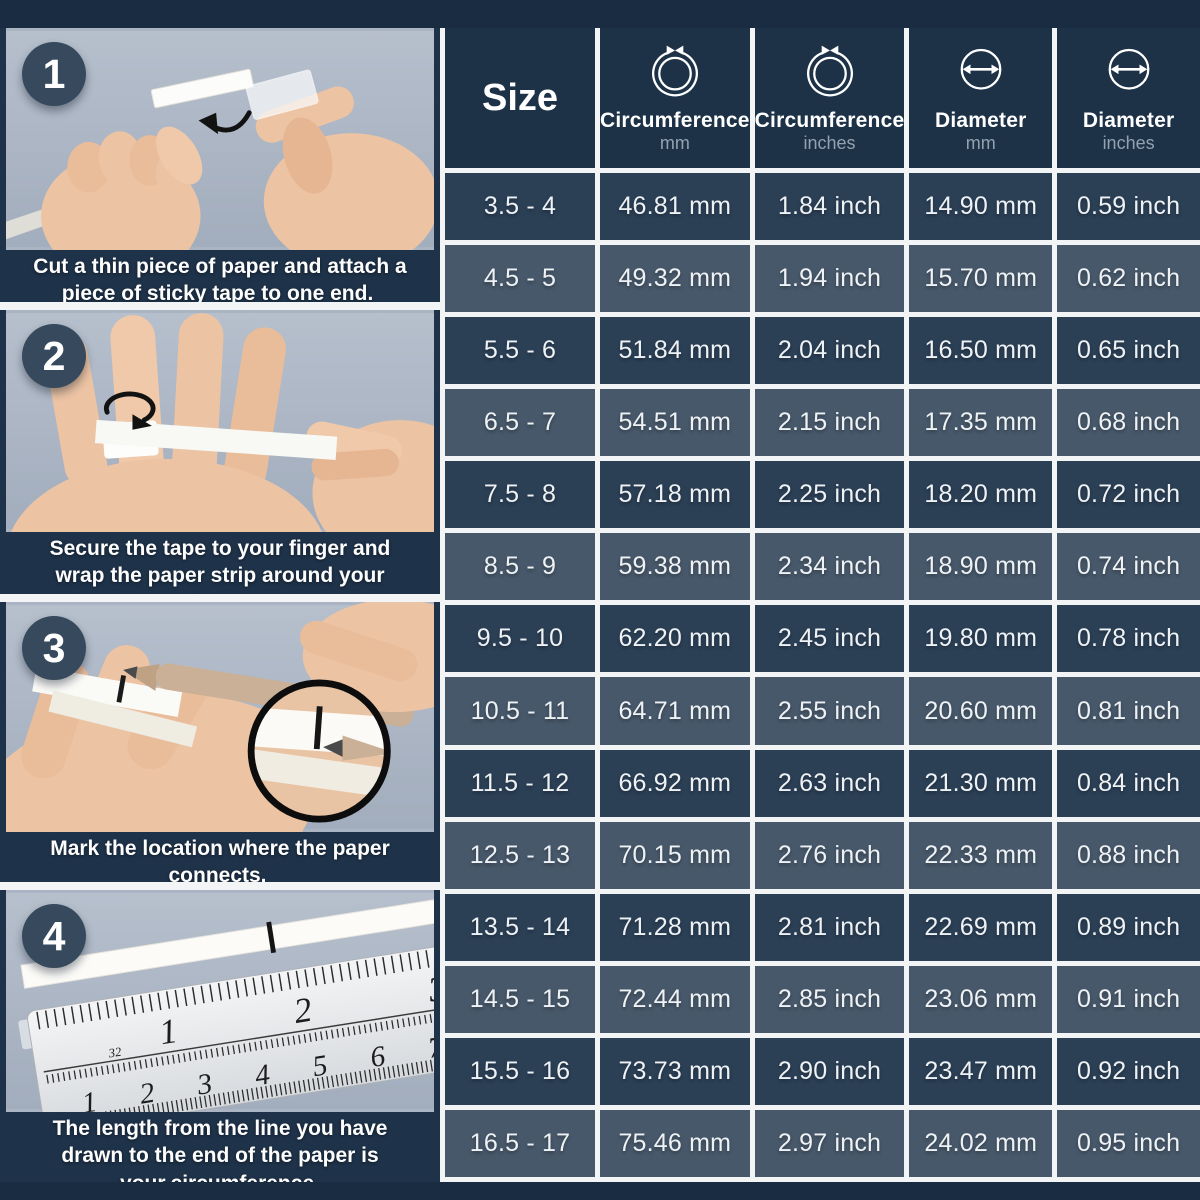  I want to click on top-border-bar, so click(600, 14).